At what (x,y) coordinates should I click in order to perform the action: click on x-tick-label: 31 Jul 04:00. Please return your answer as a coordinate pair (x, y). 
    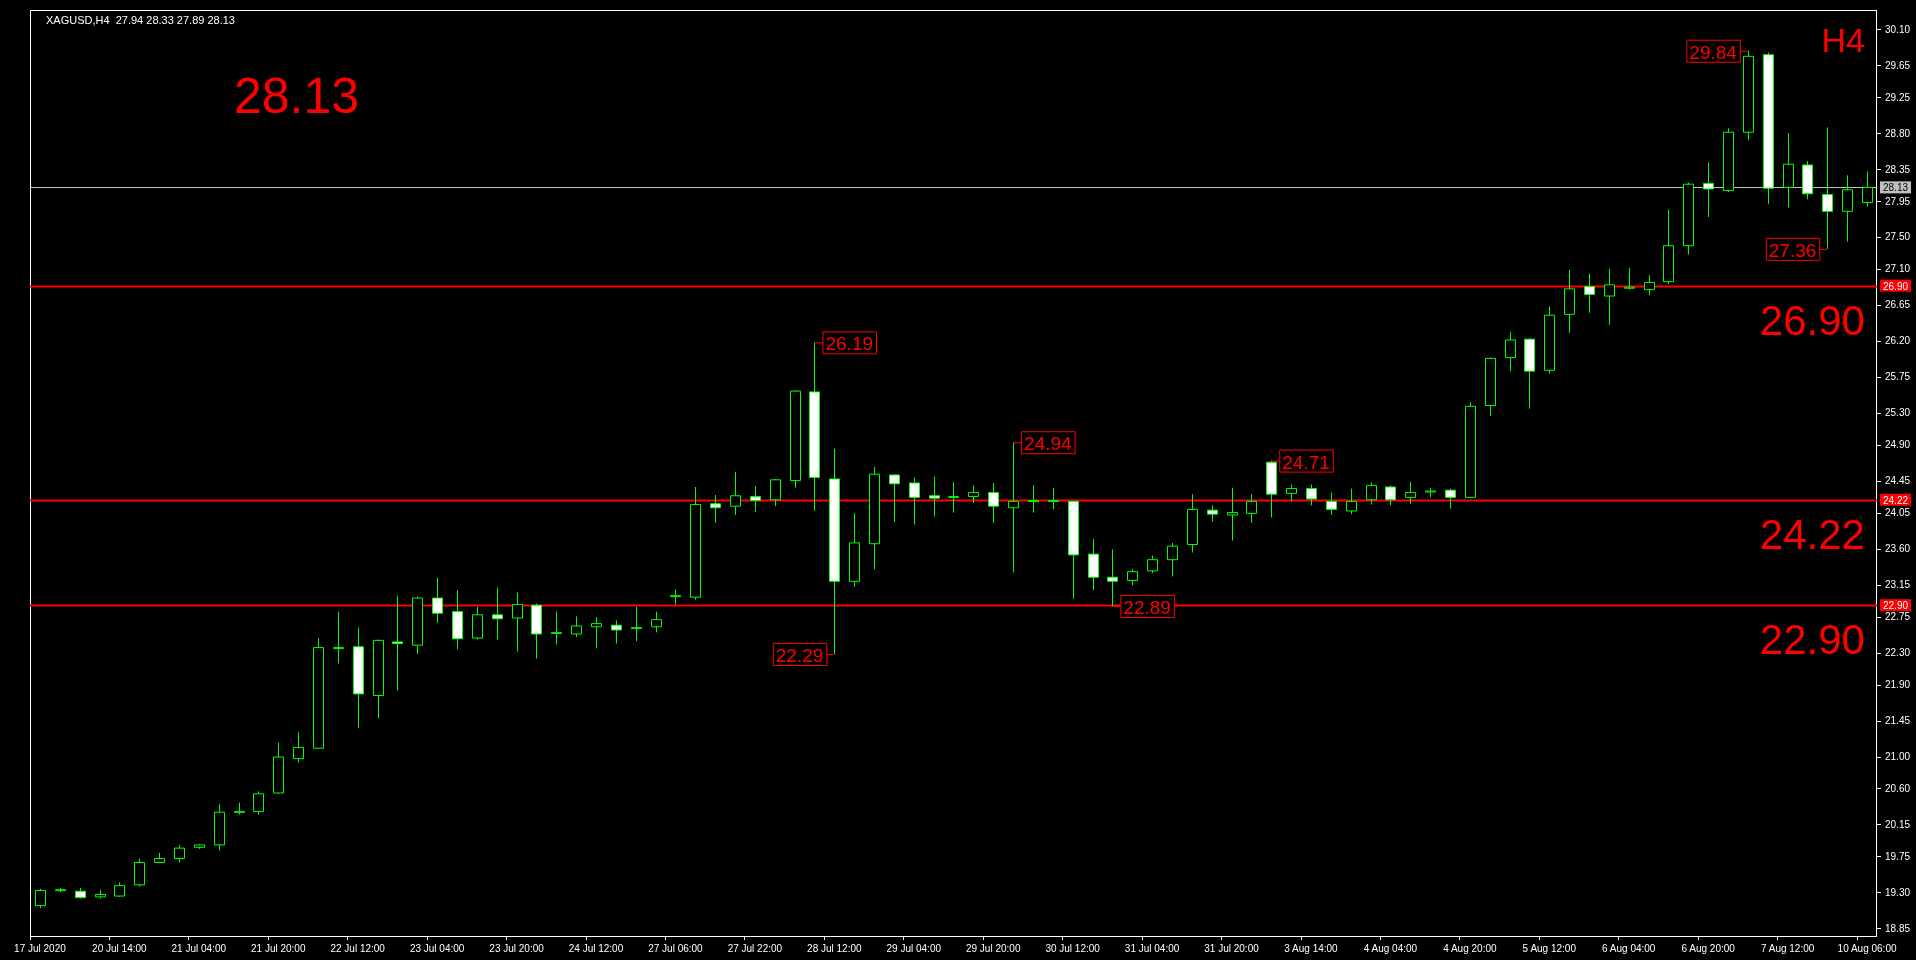
    Looking at the image, I should click on (1152, 948).